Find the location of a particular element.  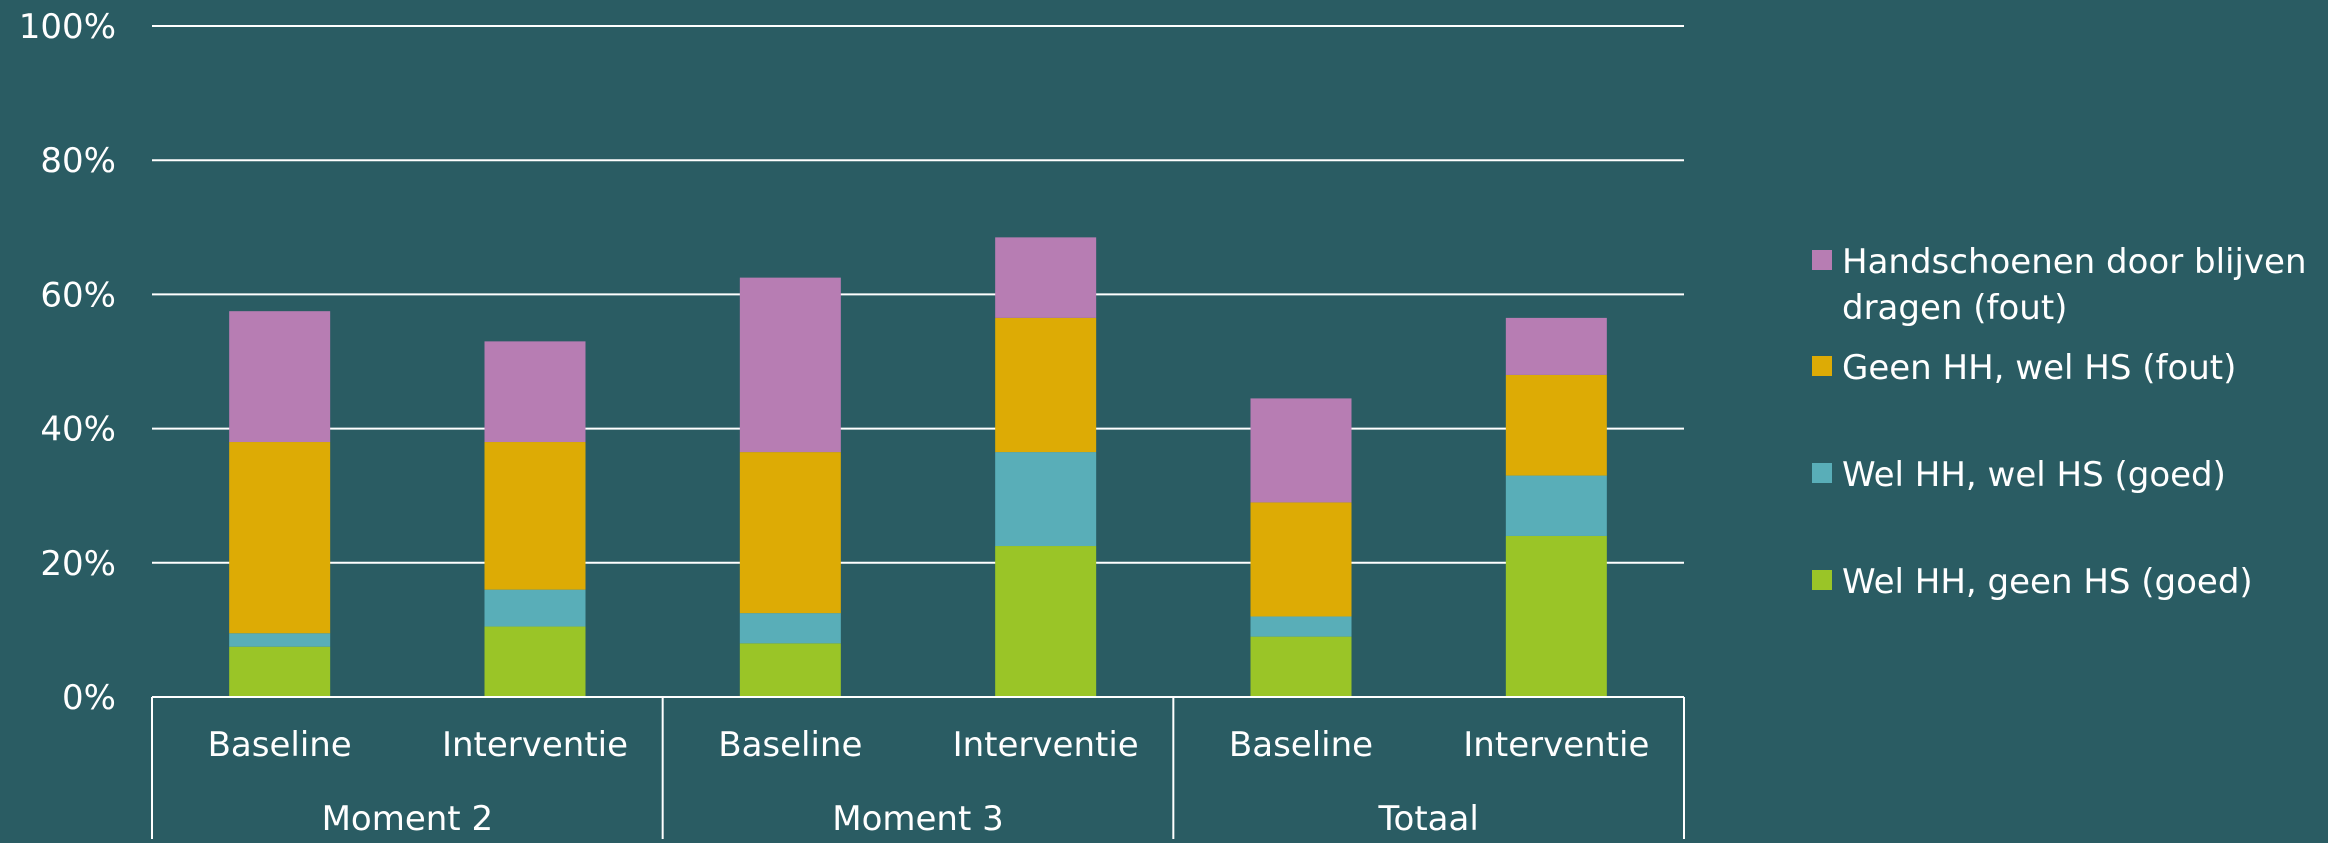

x-group-label: Moment 2 is located at coordinates (408, 819).